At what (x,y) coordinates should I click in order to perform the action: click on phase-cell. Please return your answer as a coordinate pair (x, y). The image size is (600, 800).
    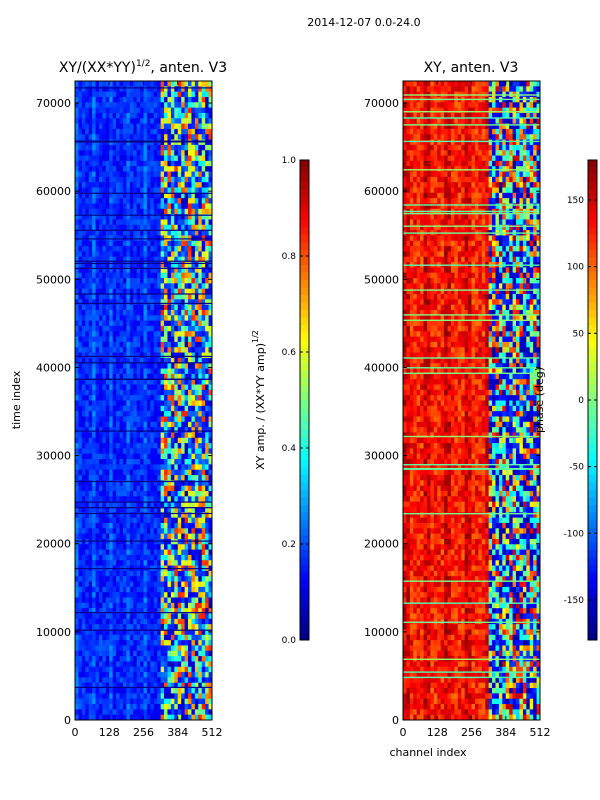
    Looking at the image, I should click on (494, 84).